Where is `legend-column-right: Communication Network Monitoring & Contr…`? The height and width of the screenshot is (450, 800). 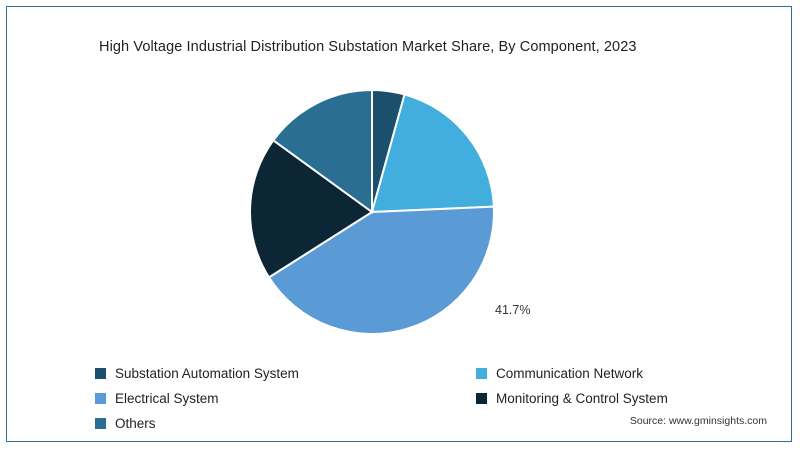
legend-column-right: Communication Network Monitoring & Contr… is located at coordinates (626, 387).